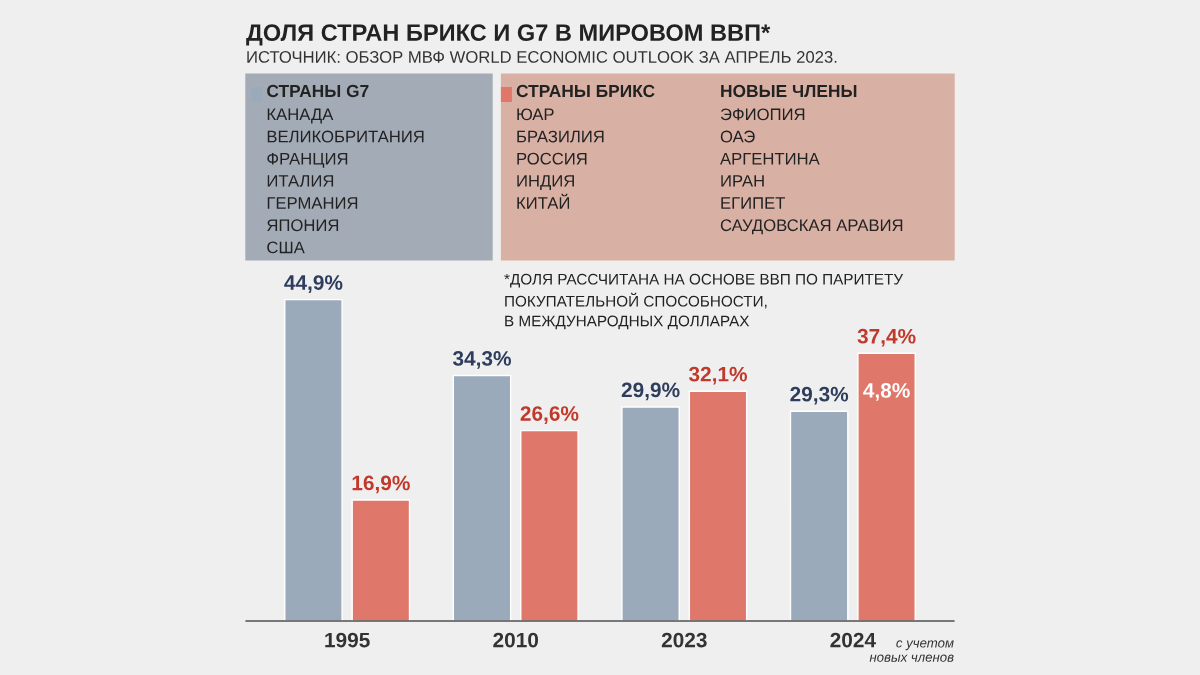 Image resolution: width=1200 pixels, height=675 pixels. What do you see at coordinates (381, 484) in the screenshot?
I see `data-label: 16,9%` at bounding box center [381, 484].